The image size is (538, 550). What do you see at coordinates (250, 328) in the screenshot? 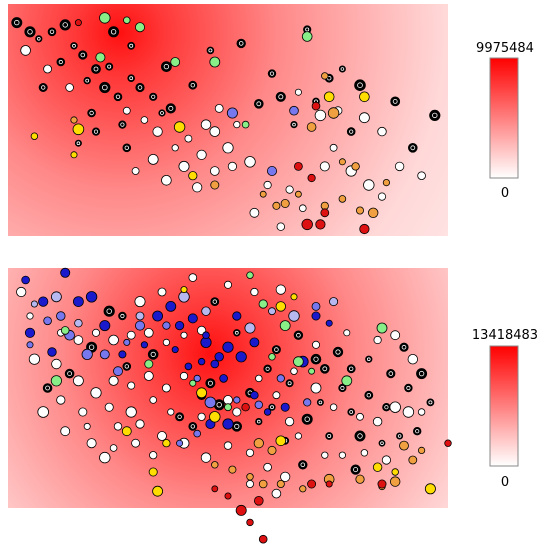
I see `scatter-point-lavender` at bounding box center [250, 328].